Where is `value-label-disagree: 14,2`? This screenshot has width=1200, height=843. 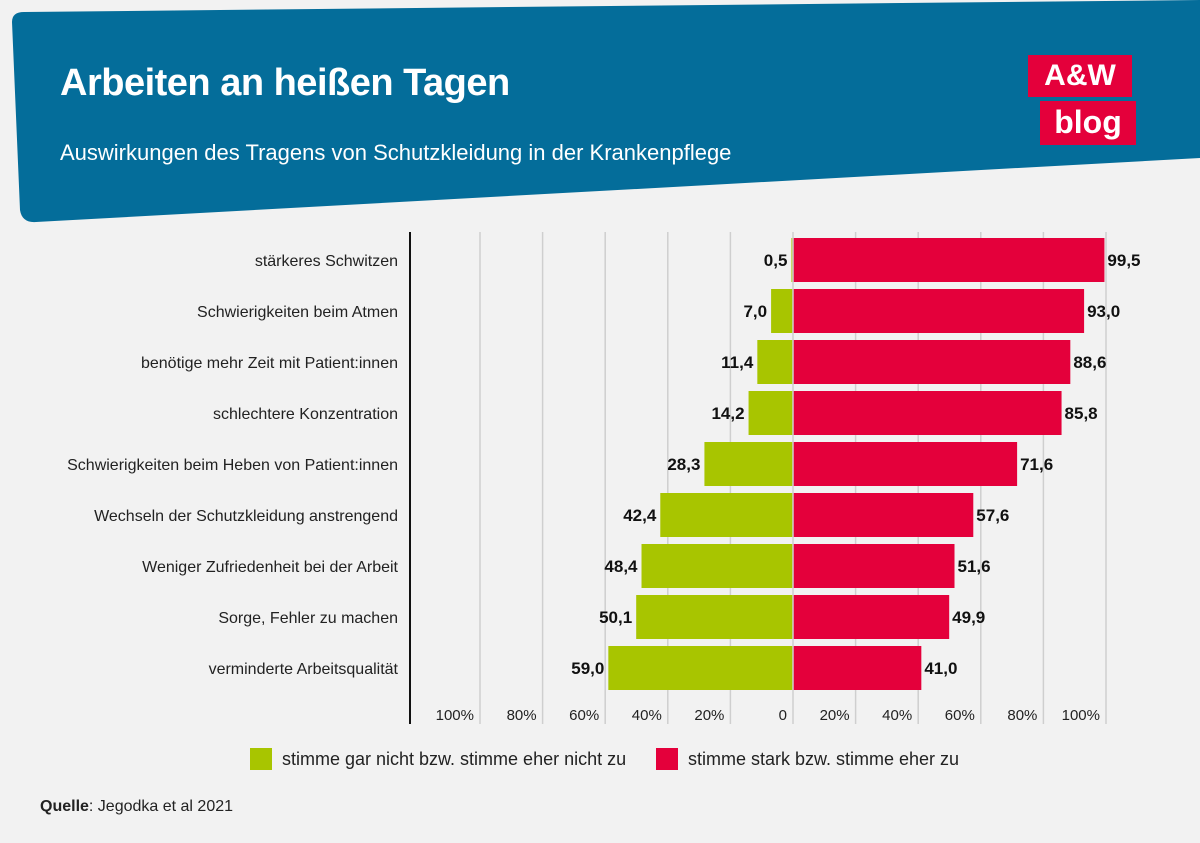 value-label-disagree: 14,2 is located at coordinates (727, 413).